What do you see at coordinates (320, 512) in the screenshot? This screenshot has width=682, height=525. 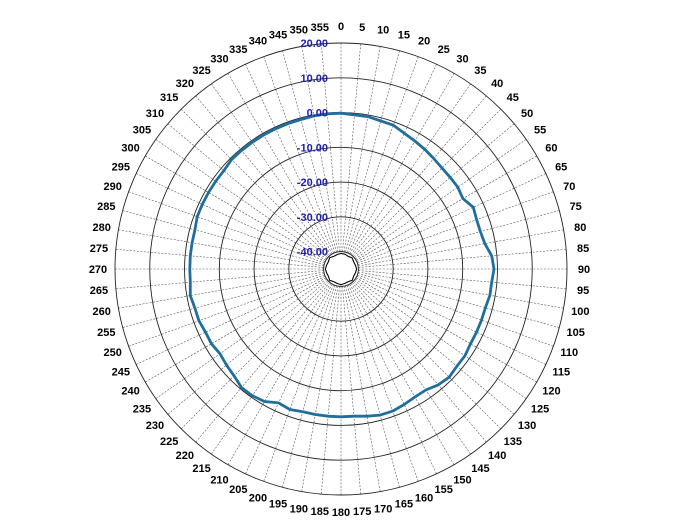 I see `angle-tick-label-185: 185` at bounding box center [320, 512].